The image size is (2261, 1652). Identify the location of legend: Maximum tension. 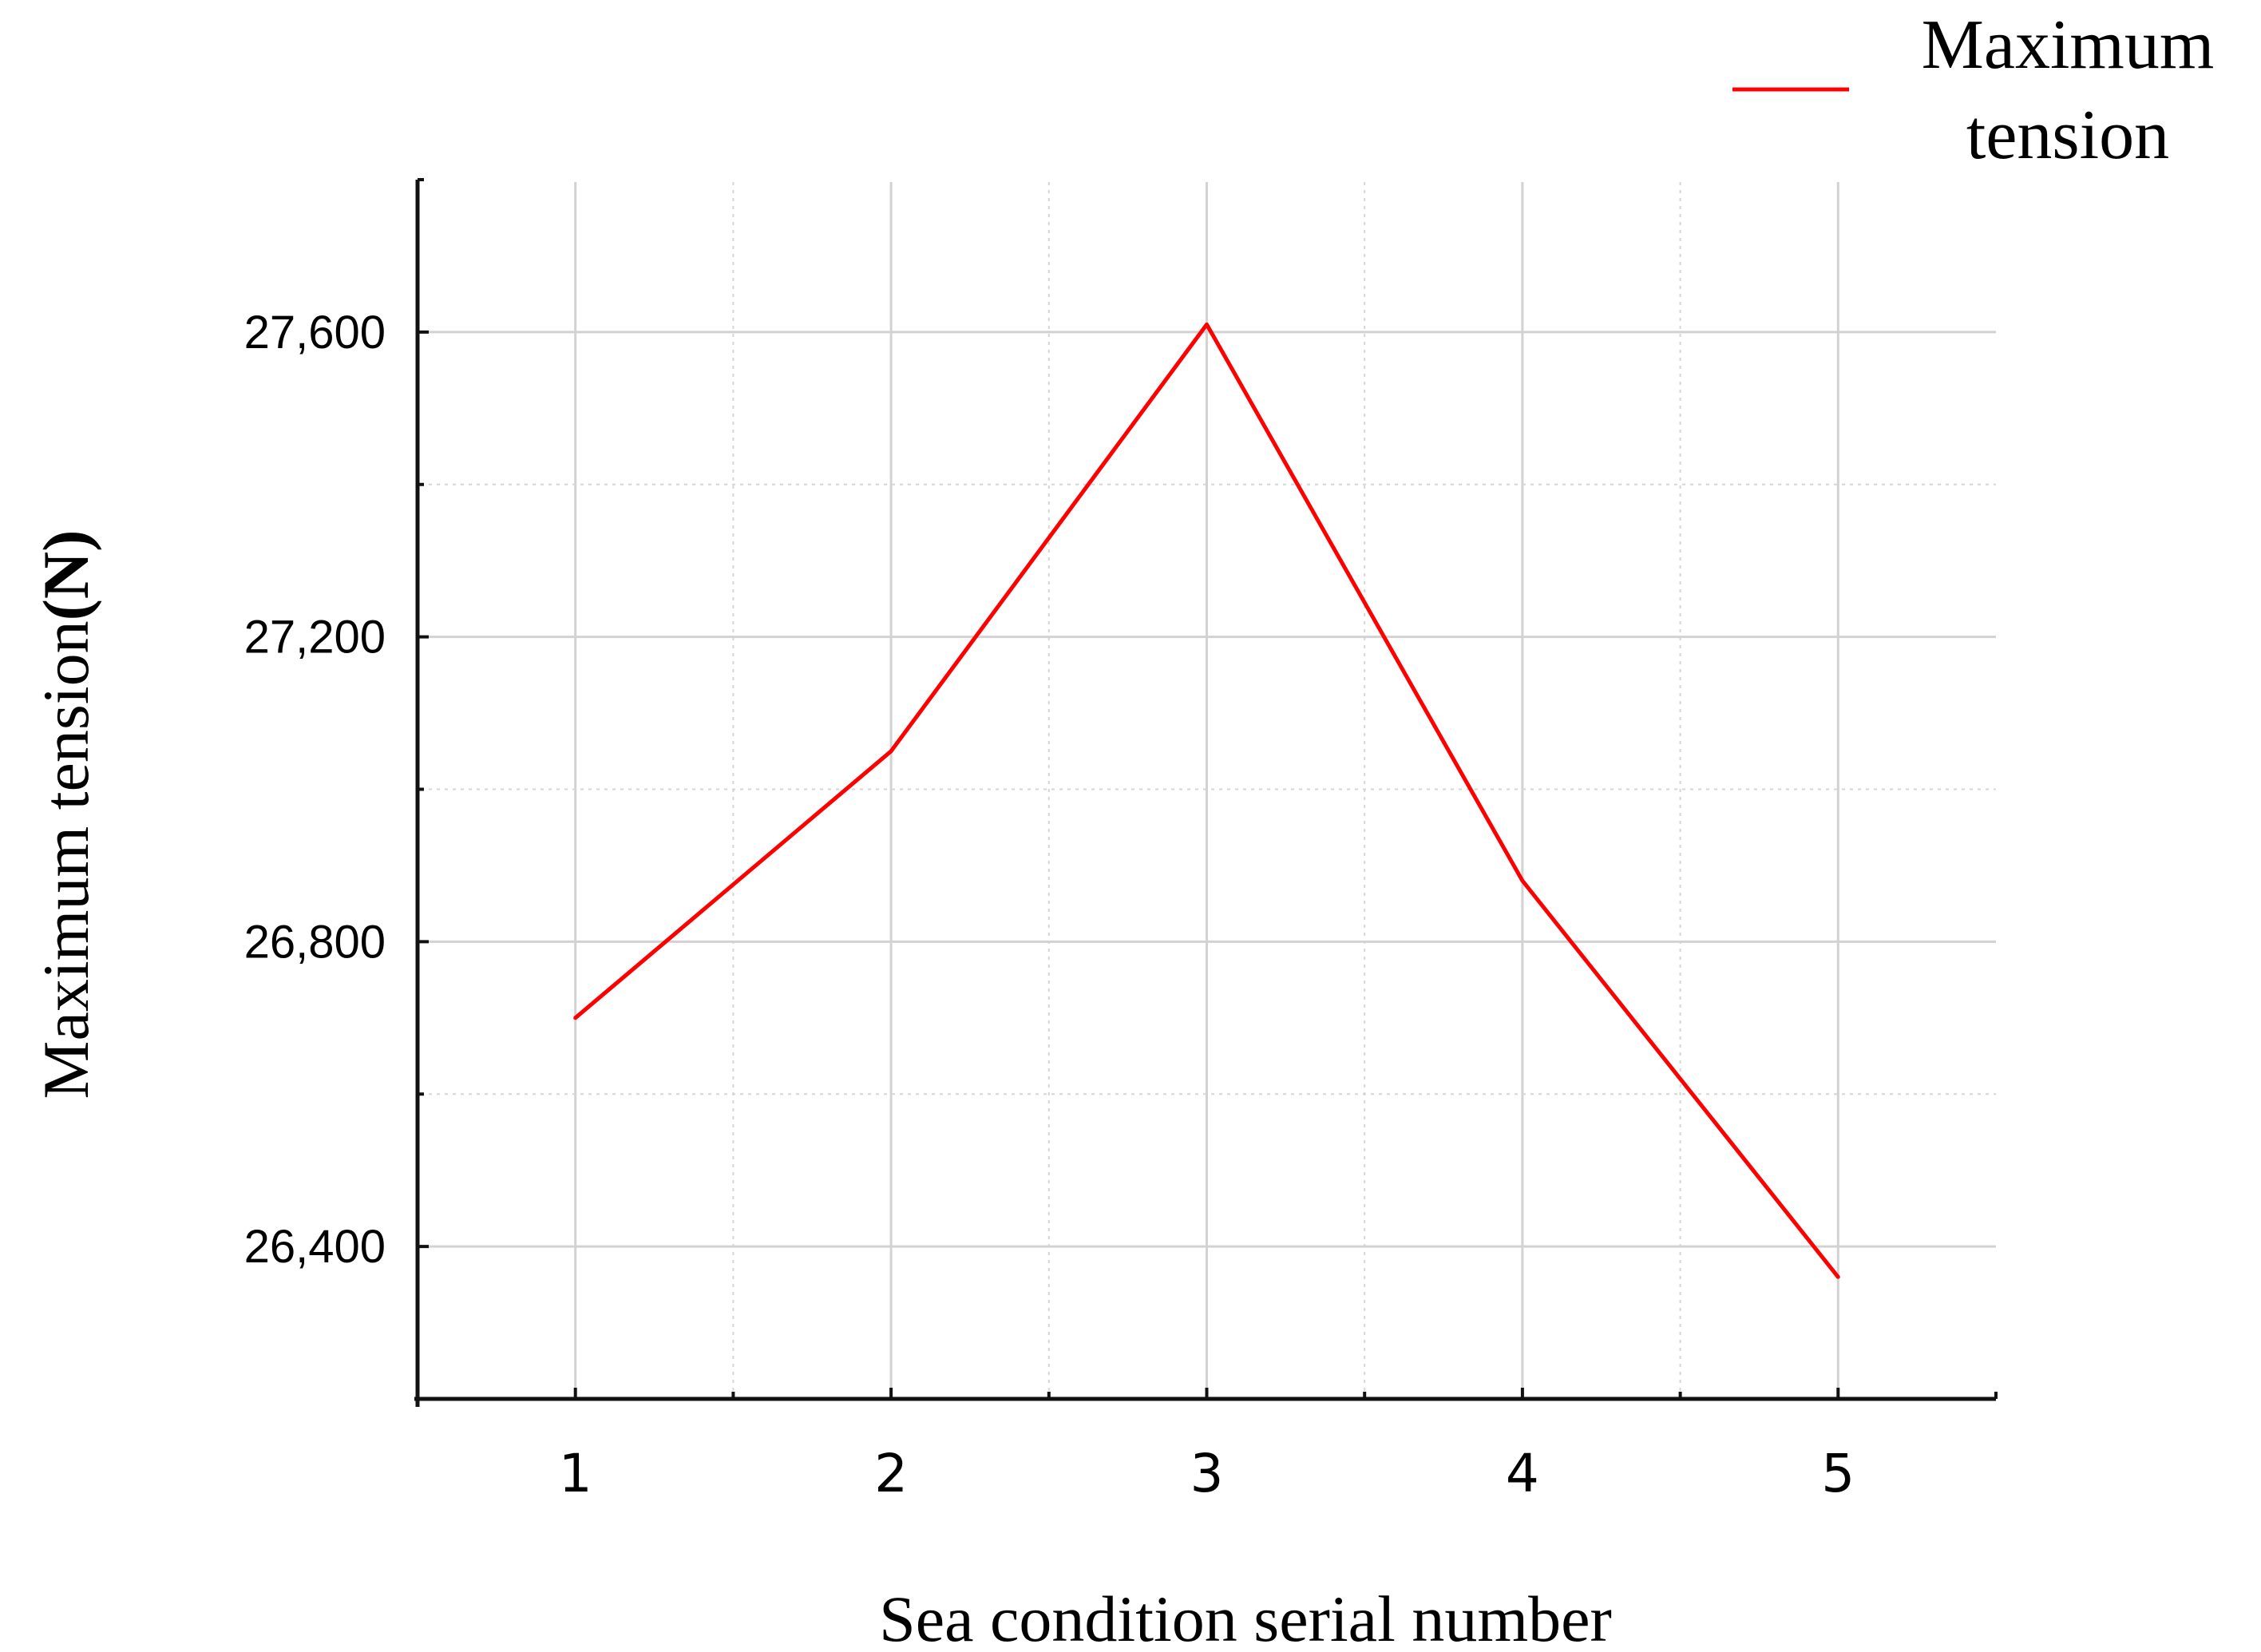
(1973, 90).